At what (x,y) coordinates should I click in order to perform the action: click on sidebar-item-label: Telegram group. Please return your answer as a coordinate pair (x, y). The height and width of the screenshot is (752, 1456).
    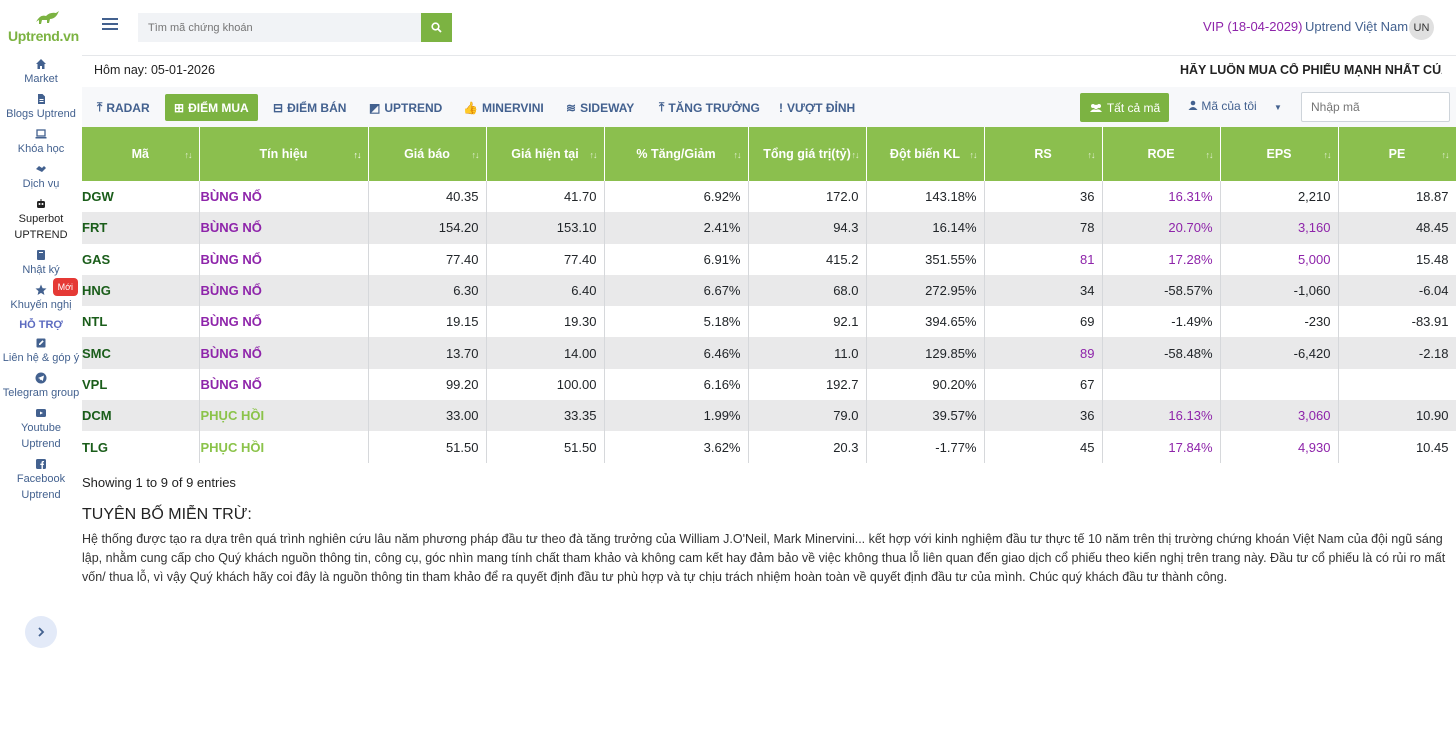
    Looking at the image, I should click on (41, 393).